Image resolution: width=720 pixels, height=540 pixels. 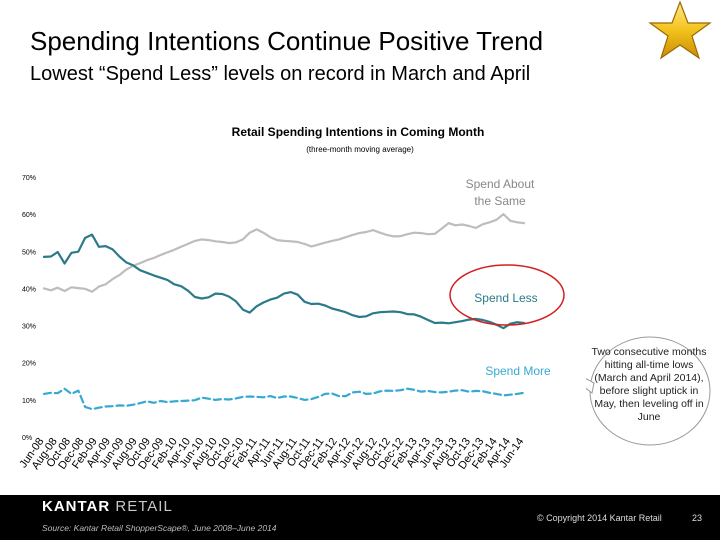 I want to click on y-tick-label: 70%, so click(x=29, y=178).